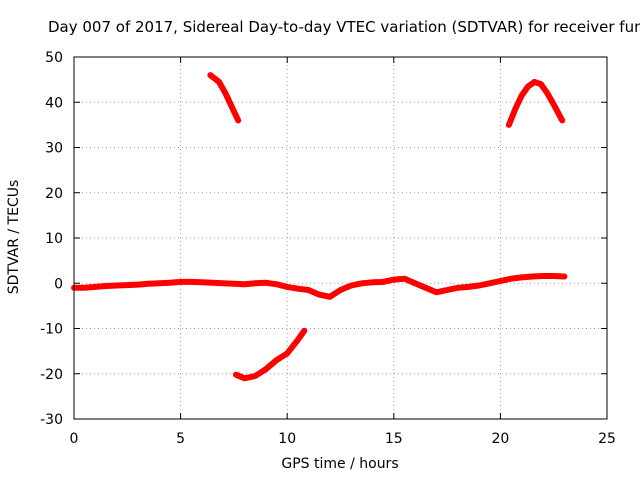 Image resolution: width=640 pixels, height=480 pixels. Describe the element at coordinates (224, 98) in the screenshot. I see `series-arc-top-left` at that location.